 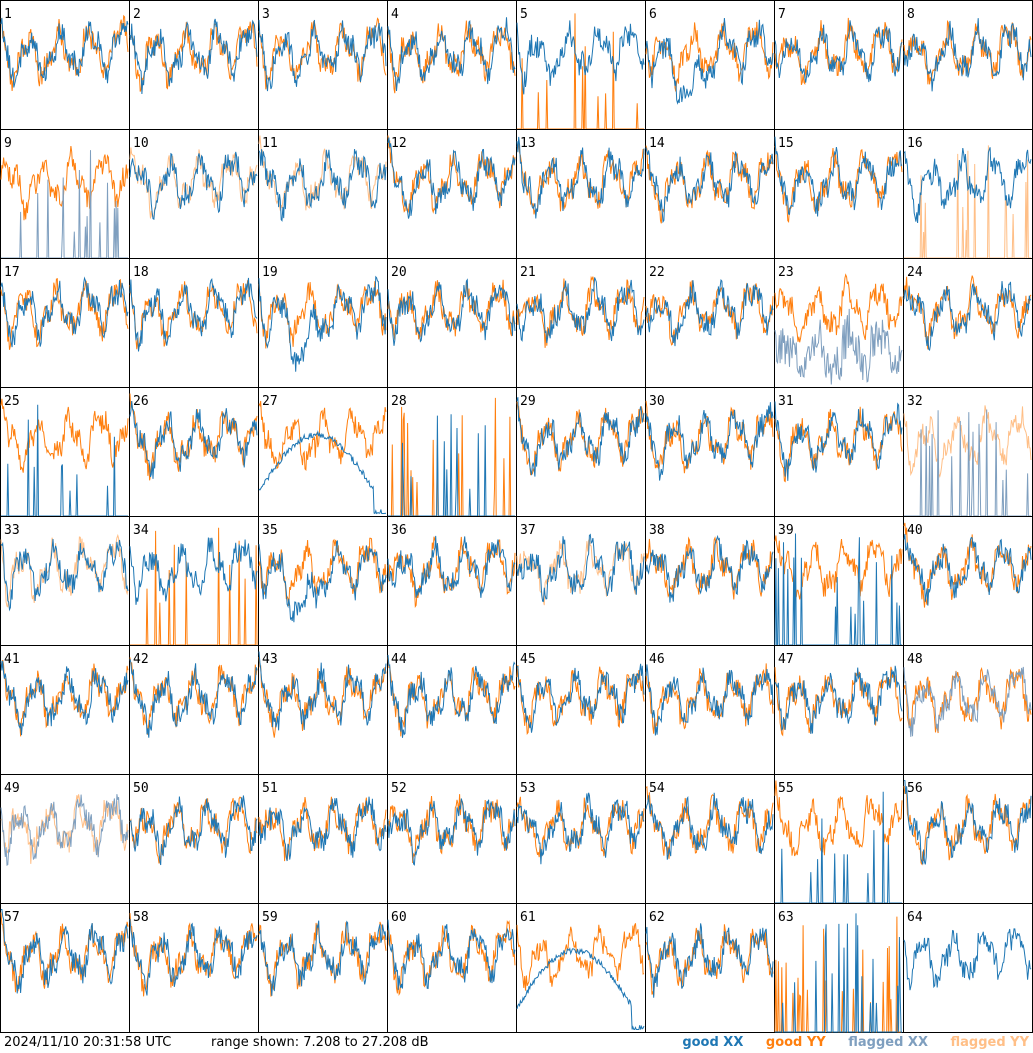 I want to click on tile-57: 57, so click(x=65, y=968).